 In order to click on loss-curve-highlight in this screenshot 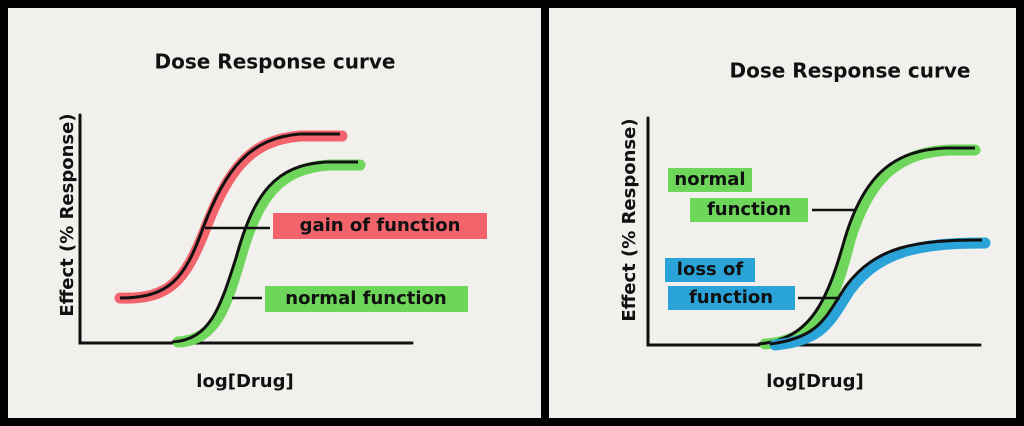, I will do `click(880, 294)`.